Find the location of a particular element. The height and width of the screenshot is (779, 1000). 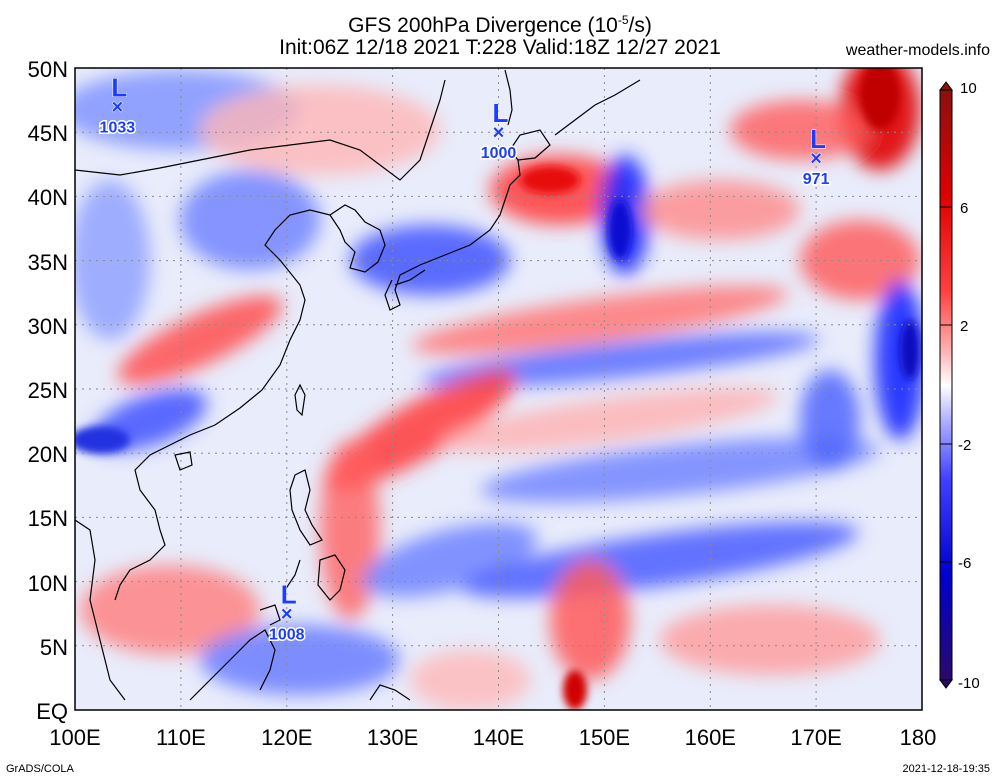

colorbar-label: 6 is located at coordinates (964, 208).